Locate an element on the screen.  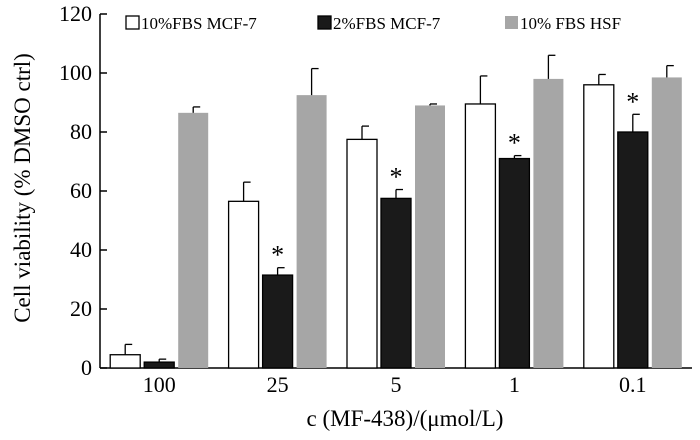
y-axis-title: Cell viability (% DMSO ctrl) is located at coordinates (22, 188).